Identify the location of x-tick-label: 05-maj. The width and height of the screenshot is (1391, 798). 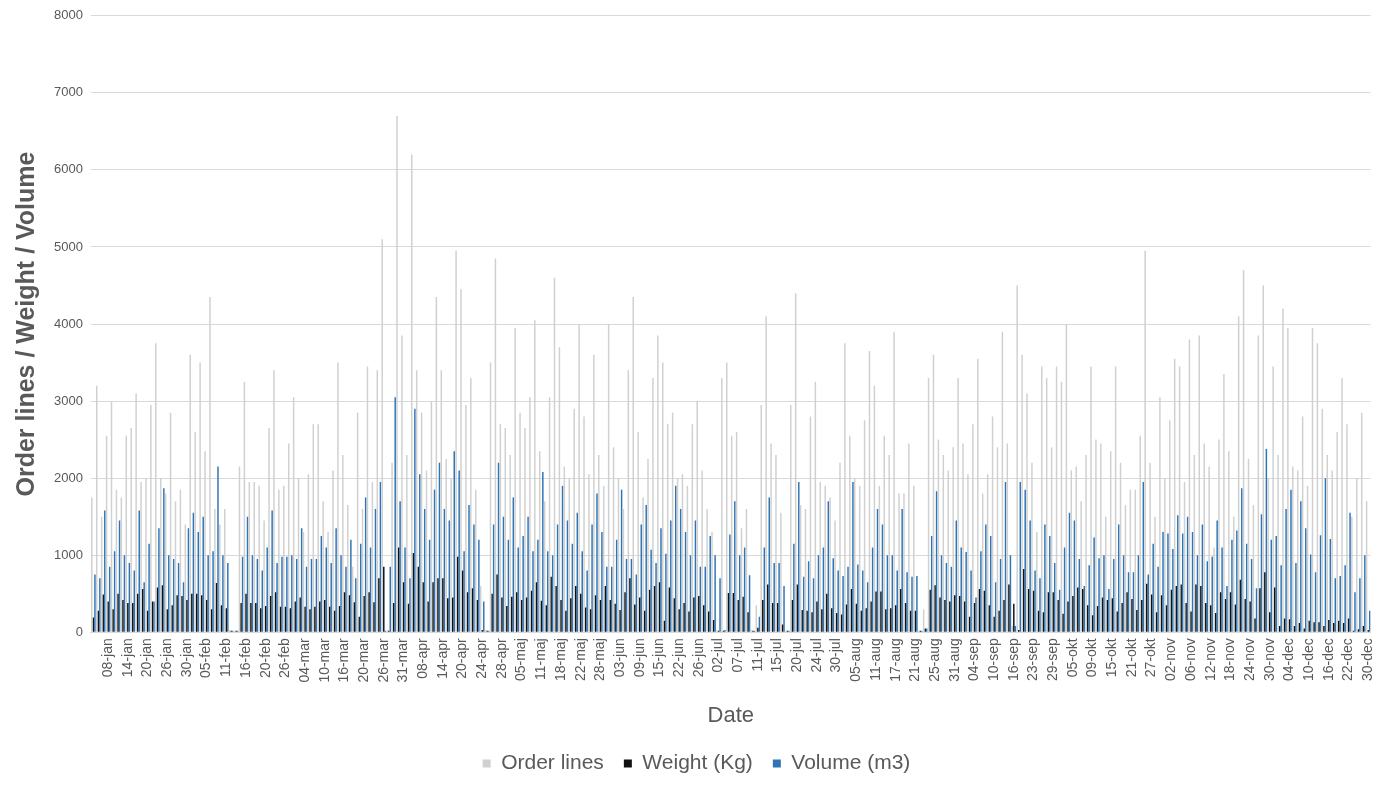
(520, 660).